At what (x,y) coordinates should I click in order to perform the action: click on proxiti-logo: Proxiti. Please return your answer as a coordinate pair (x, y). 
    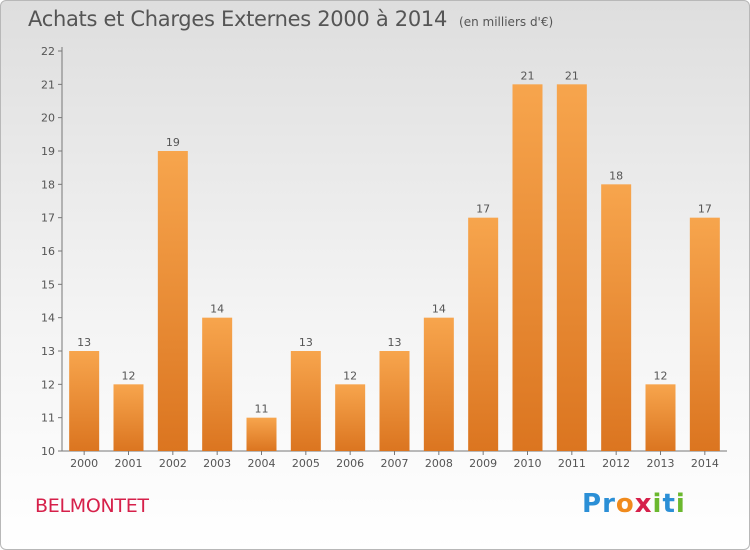
    Looking at the image, I should click on (634, 504).